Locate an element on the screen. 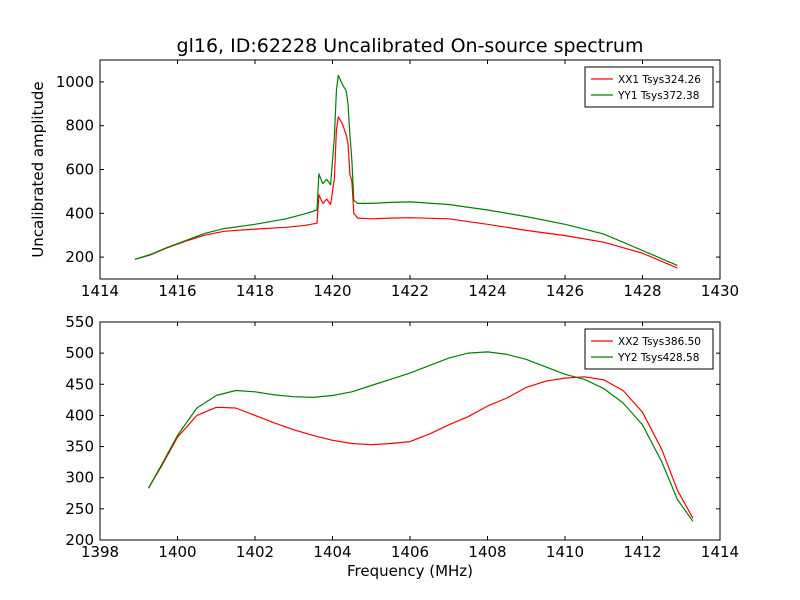 The width and height of the screenshot is (800, 600). x-tick-label: 1410 is located at coordinates (565, 552).